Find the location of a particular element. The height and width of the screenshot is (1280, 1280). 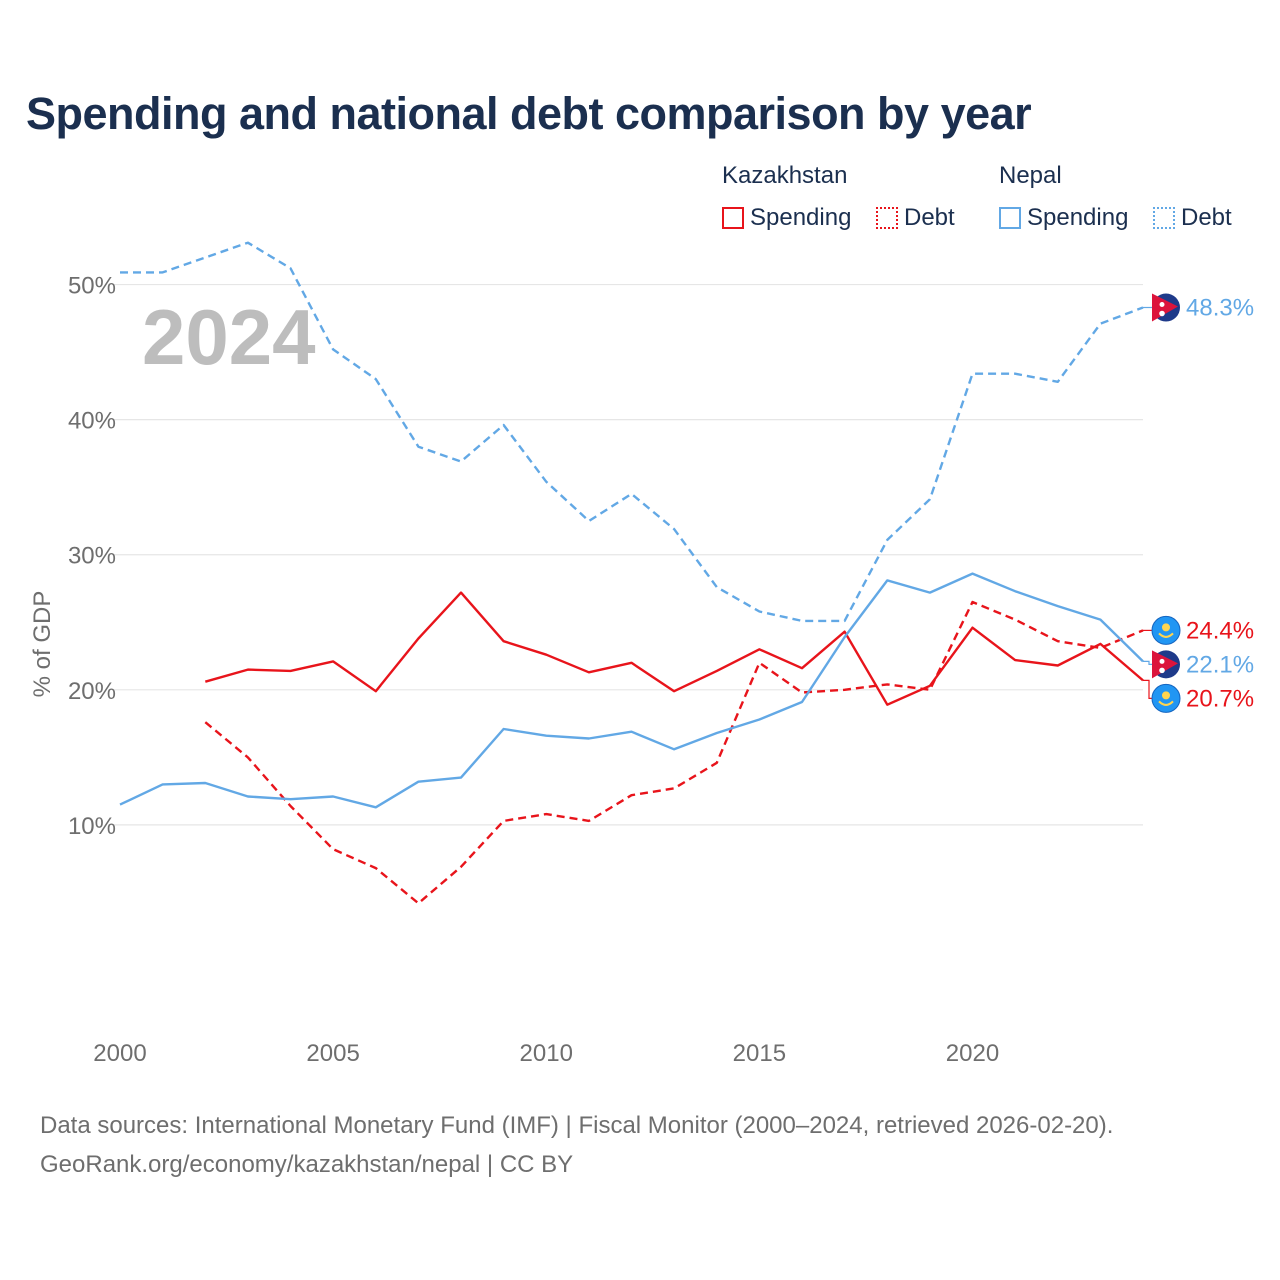

legend-swatch-dotted-red is located at coordinates (887, 218).